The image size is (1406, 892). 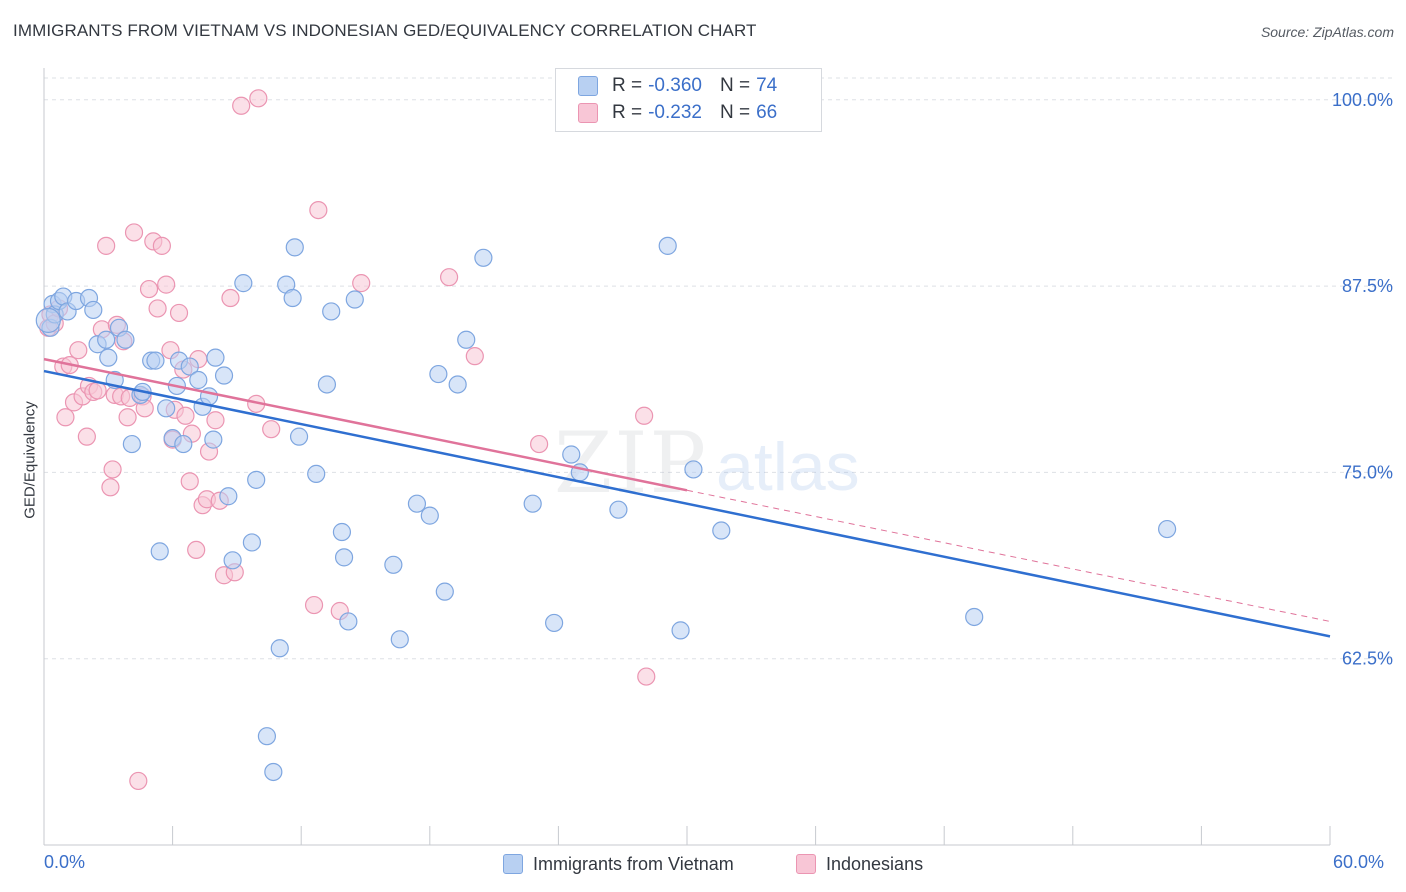 I want to click on y-tick-label: 75.0%, so click(x=1367, y=472).